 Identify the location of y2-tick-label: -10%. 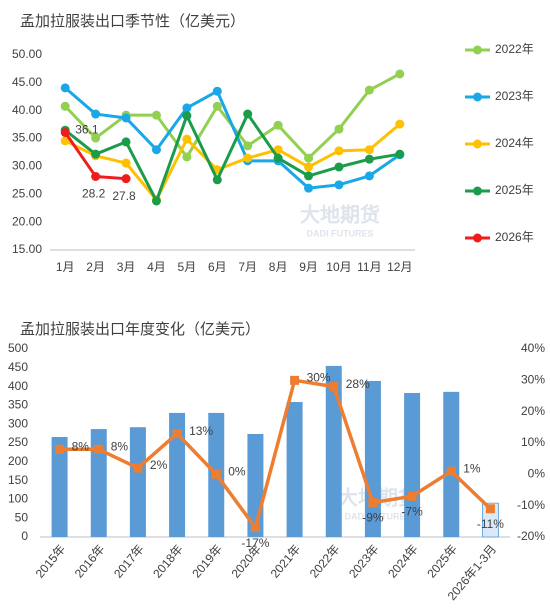
(531, 505).